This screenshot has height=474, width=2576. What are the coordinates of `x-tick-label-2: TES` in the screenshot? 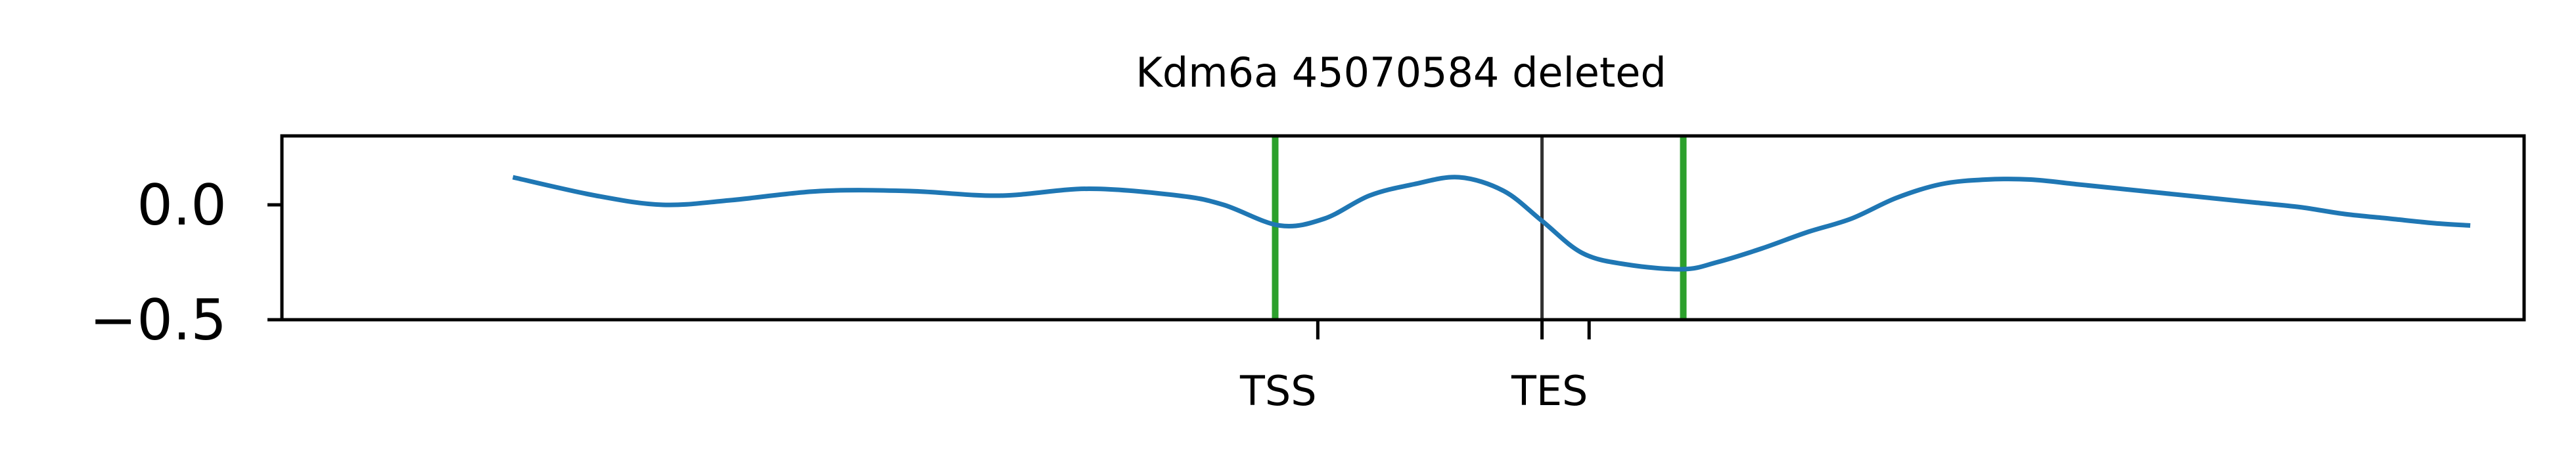 It's located at (1550, 391).